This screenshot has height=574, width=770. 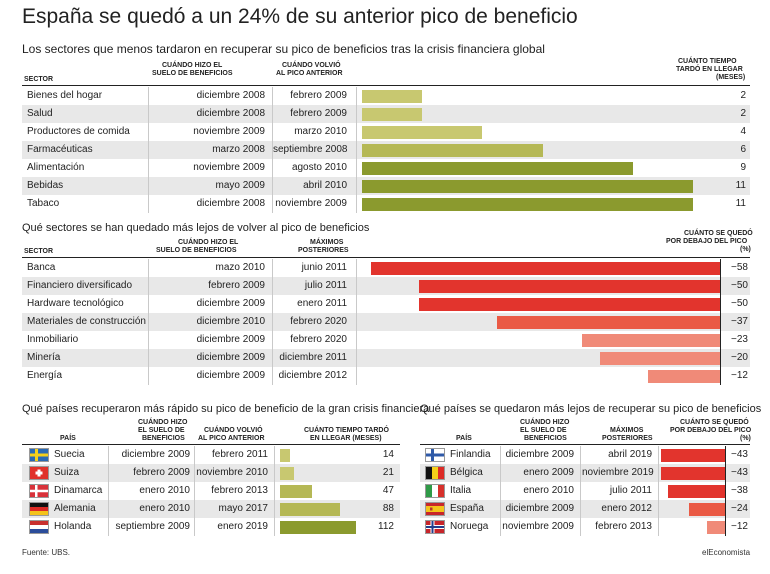 What do you see at coordinates (65, 95) in the screenshot?
I see `sector-name: Bienes del hogar` at bounding box center [65, 95].